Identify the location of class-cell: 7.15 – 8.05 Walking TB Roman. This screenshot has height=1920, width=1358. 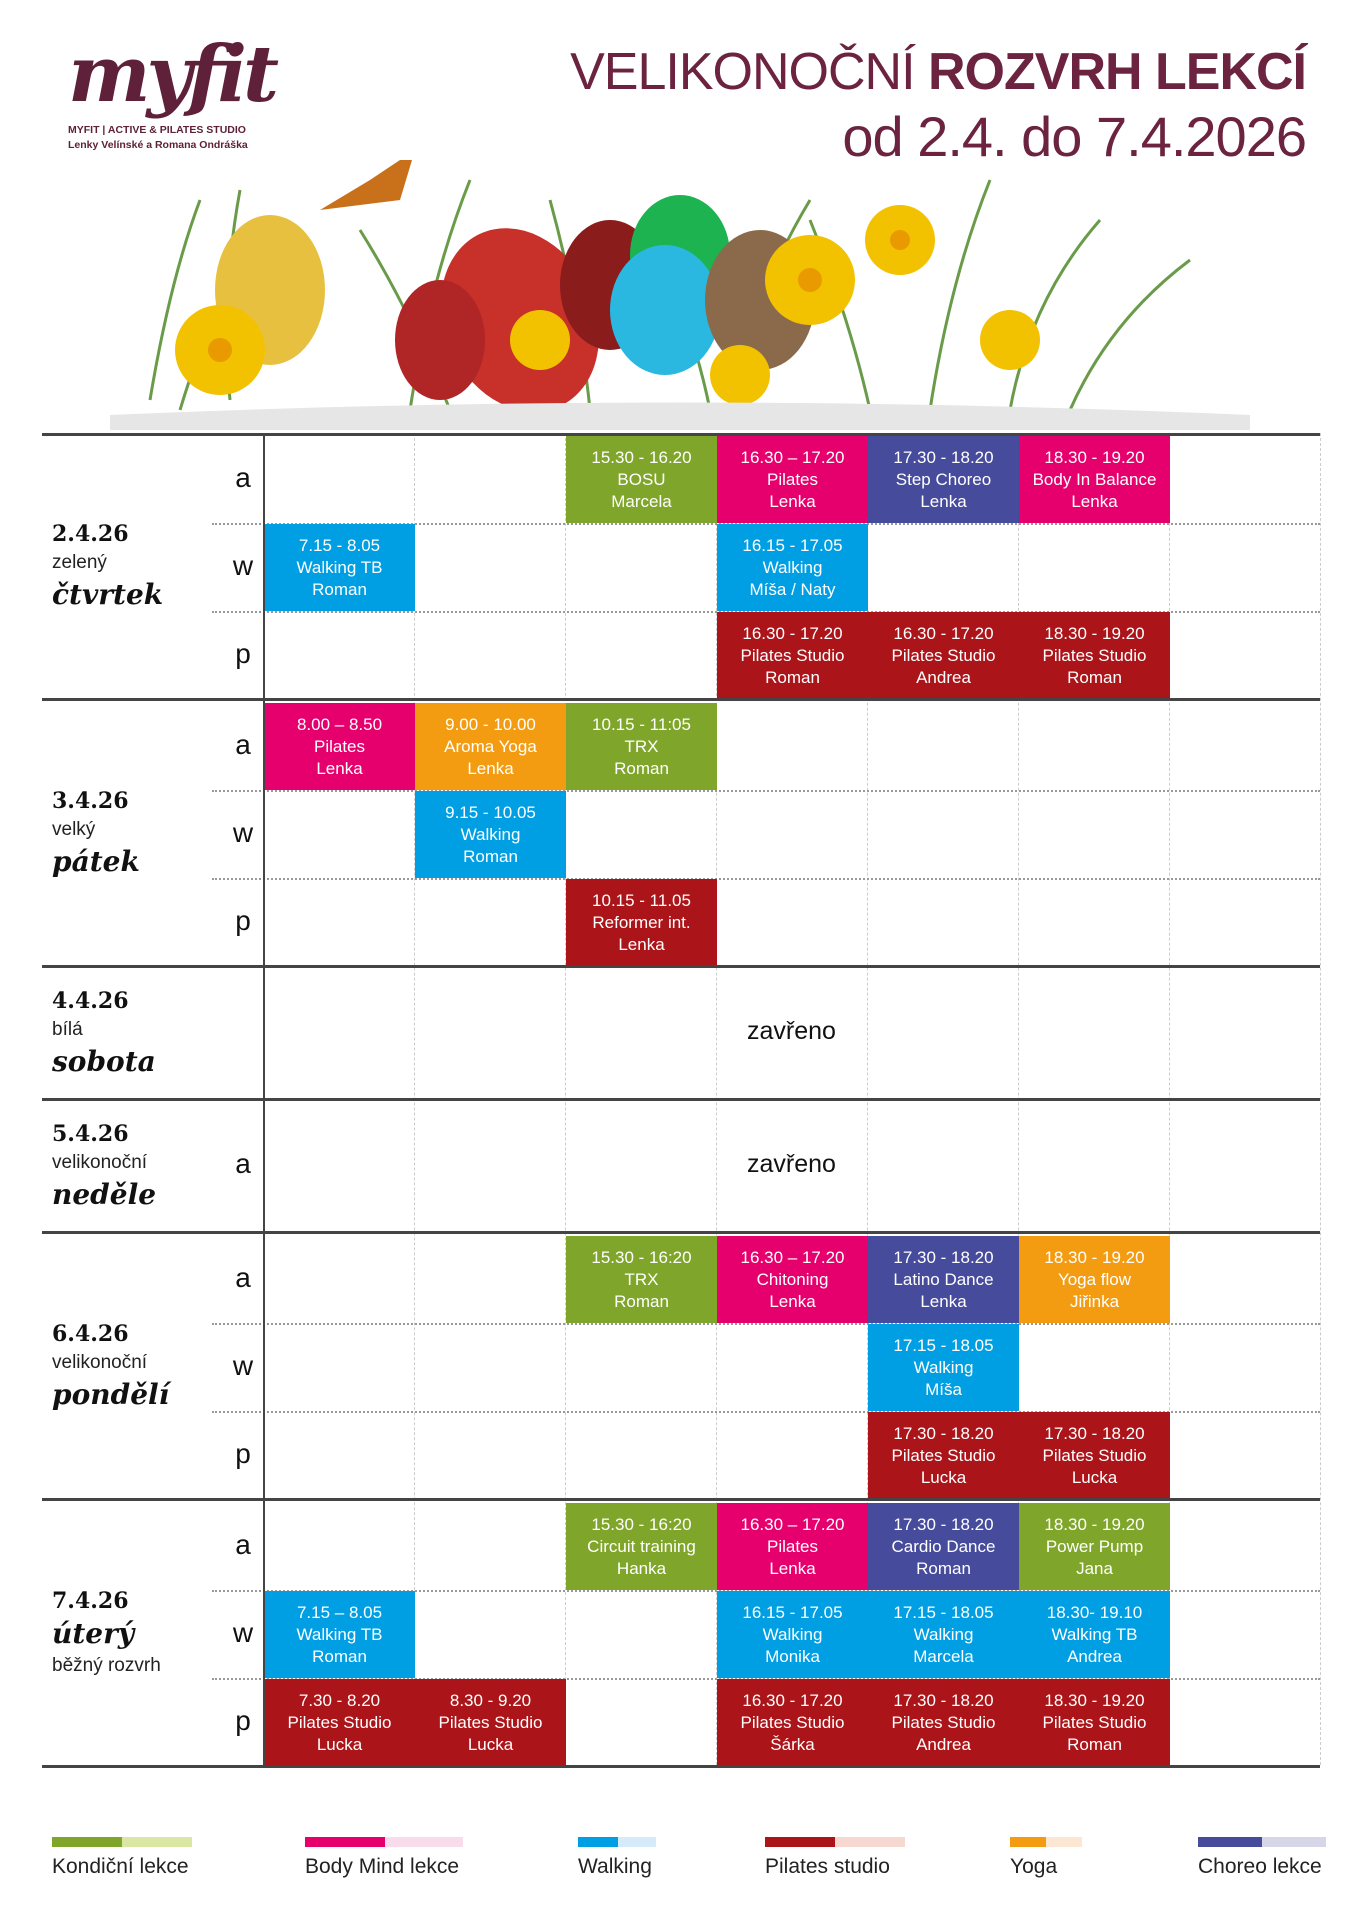
(339, 1634).